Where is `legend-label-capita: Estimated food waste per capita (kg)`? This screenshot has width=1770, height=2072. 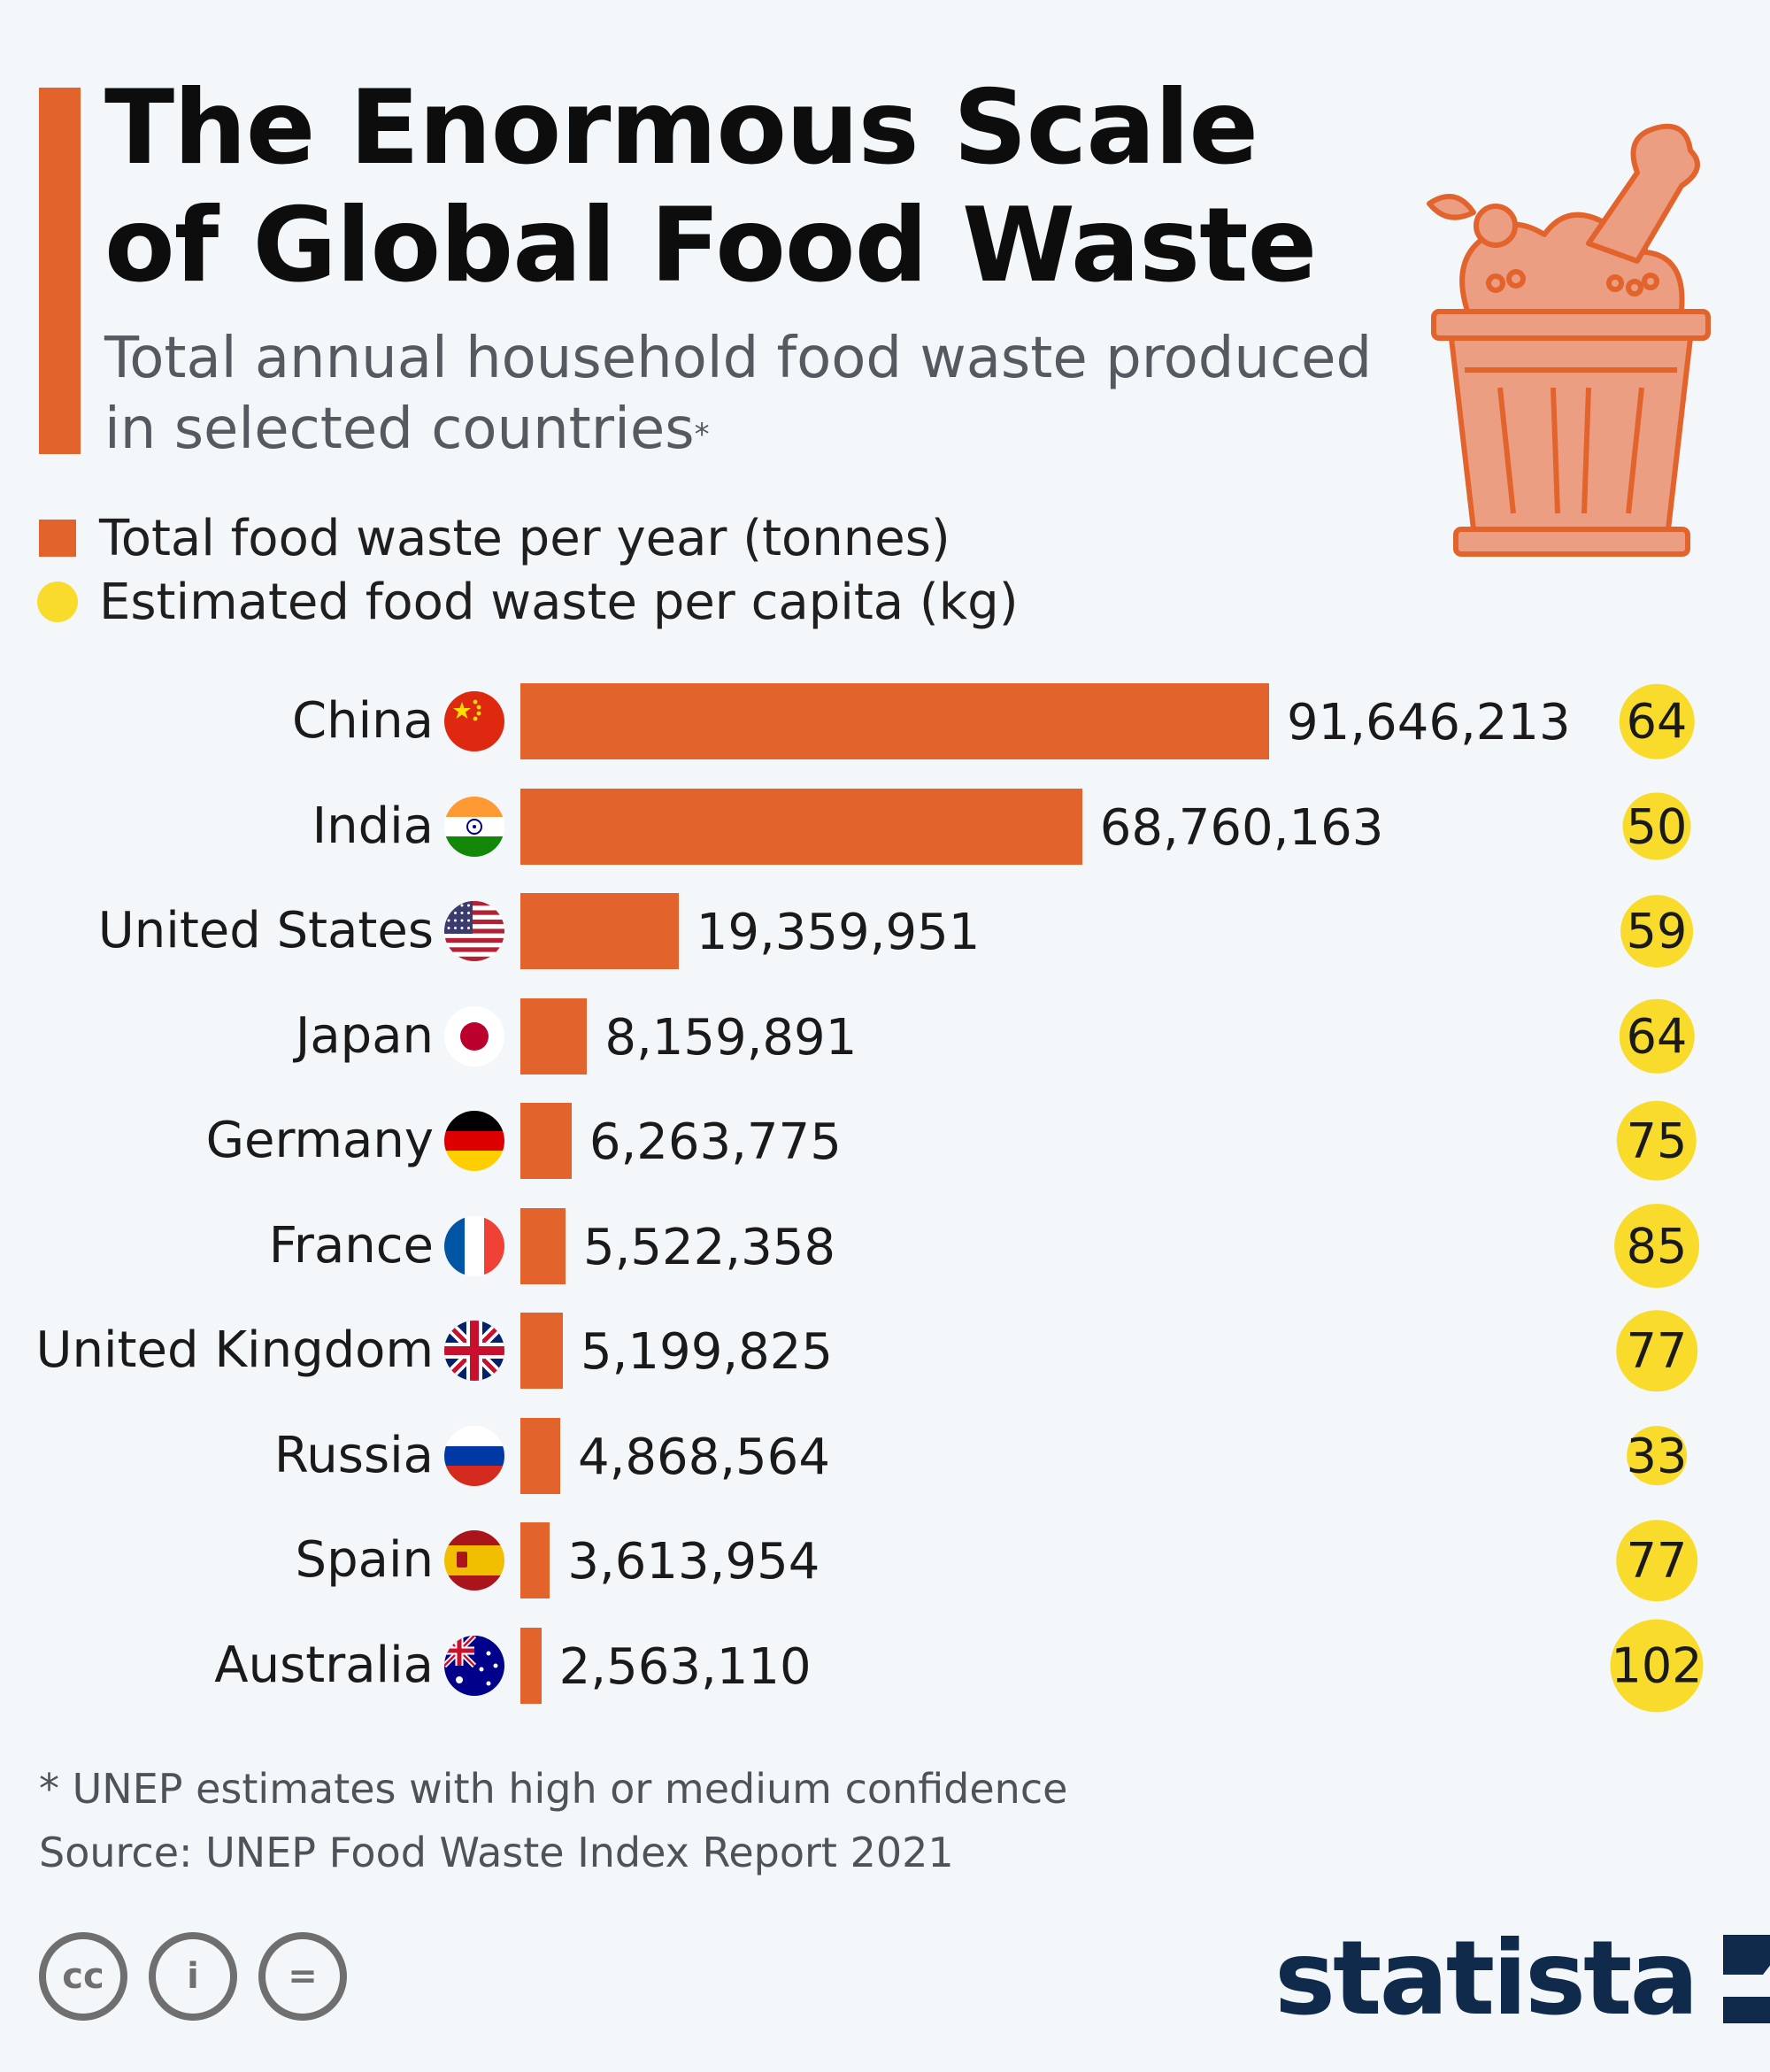
legend-label-capita: Estimated food waste per capita (kg) is located at coordinates (559, 602).